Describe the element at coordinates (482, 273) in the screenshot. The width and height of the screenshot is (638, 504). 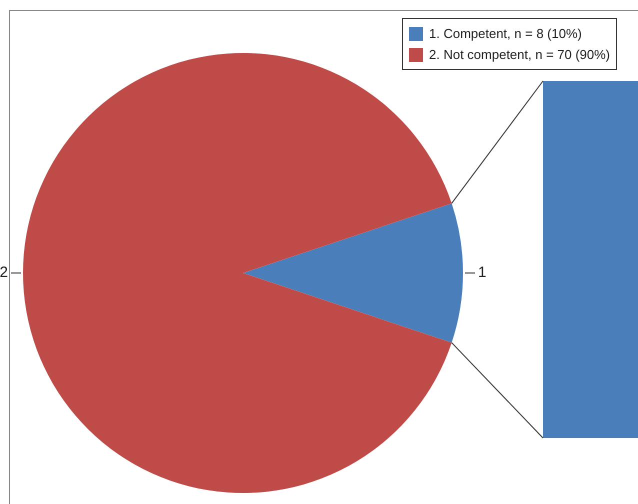
I see `text: 1` at that location.